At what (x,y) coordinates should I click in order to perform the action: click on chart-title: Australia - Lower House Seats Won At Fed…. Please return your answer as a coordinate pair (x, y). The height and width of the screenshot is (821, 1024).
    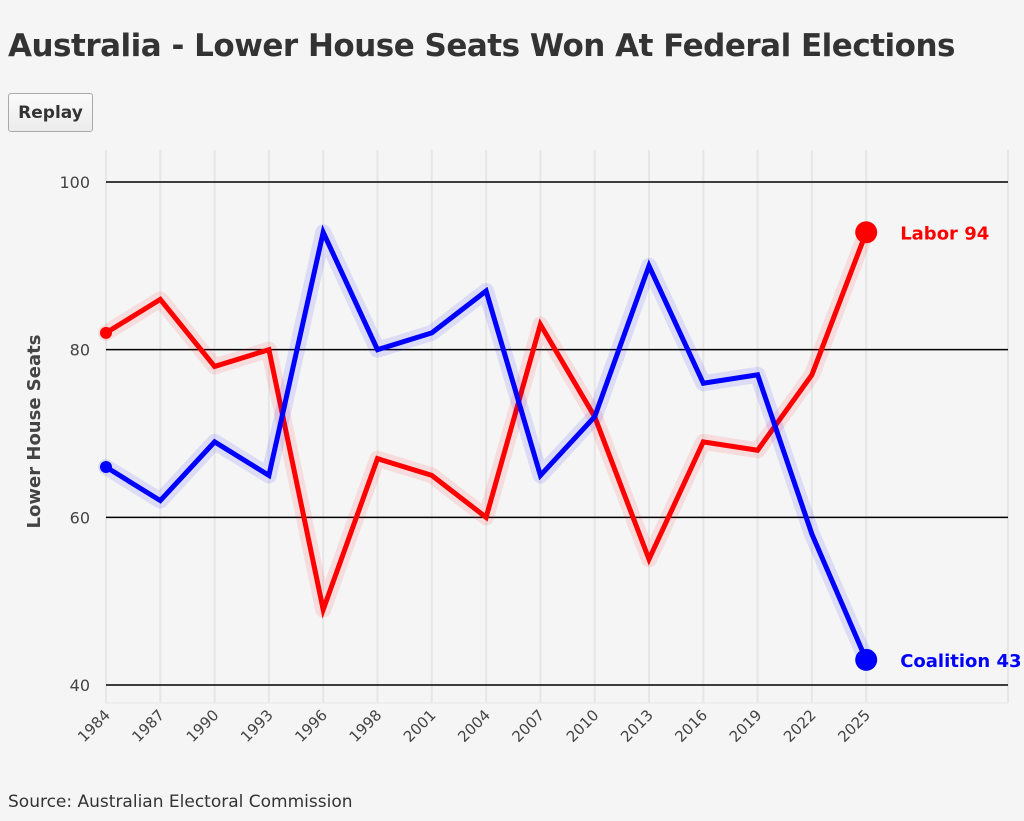
    Looking at the image, I should click on (481, 46).